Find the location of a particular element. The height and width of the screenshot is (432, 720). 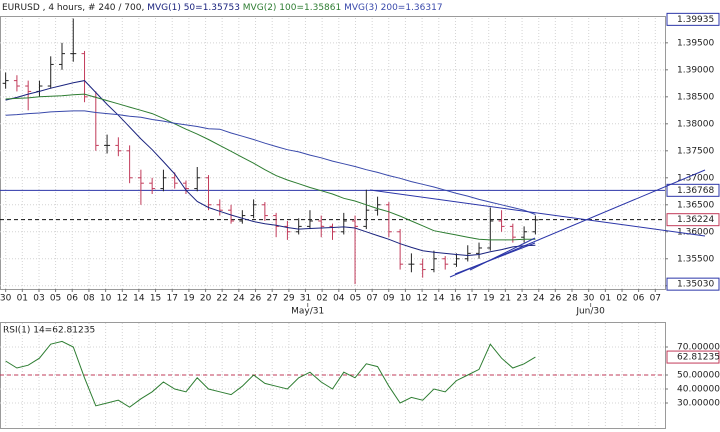

y-tick-label: 1.38500 is located at coordinates (695, 97).